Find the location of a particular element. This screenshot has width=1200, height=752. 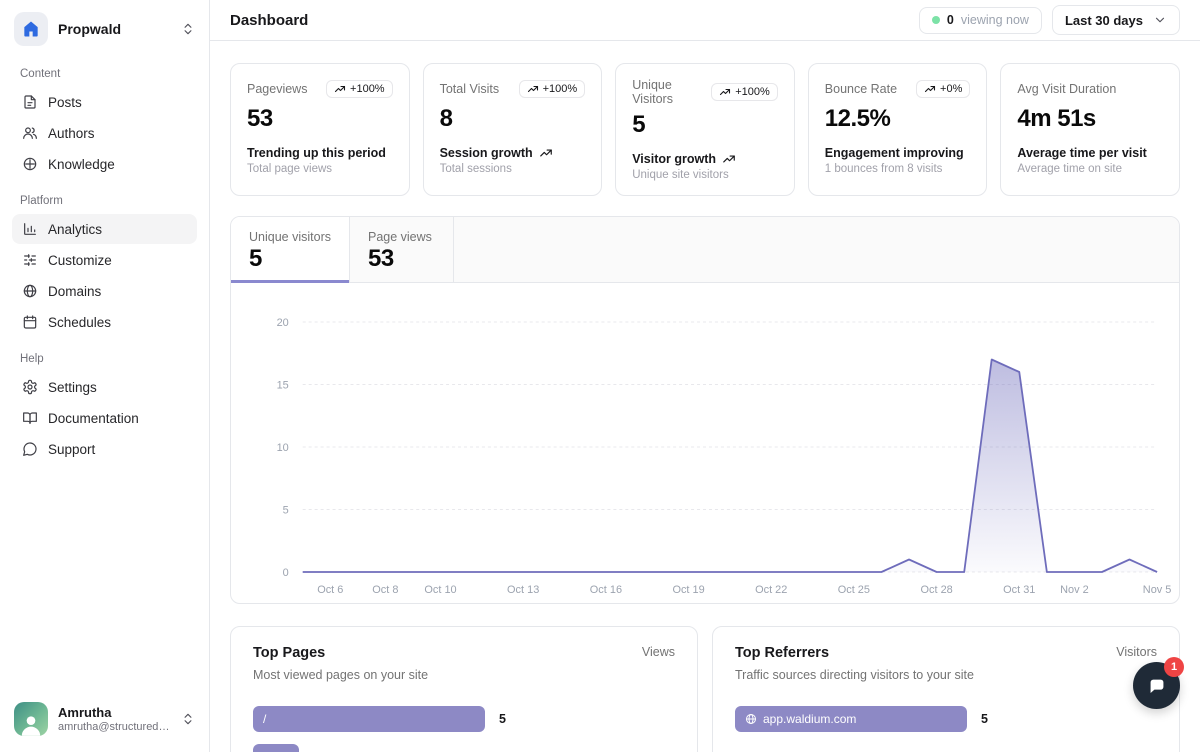

svg-text: 15 is located at coordinates (283, 385).